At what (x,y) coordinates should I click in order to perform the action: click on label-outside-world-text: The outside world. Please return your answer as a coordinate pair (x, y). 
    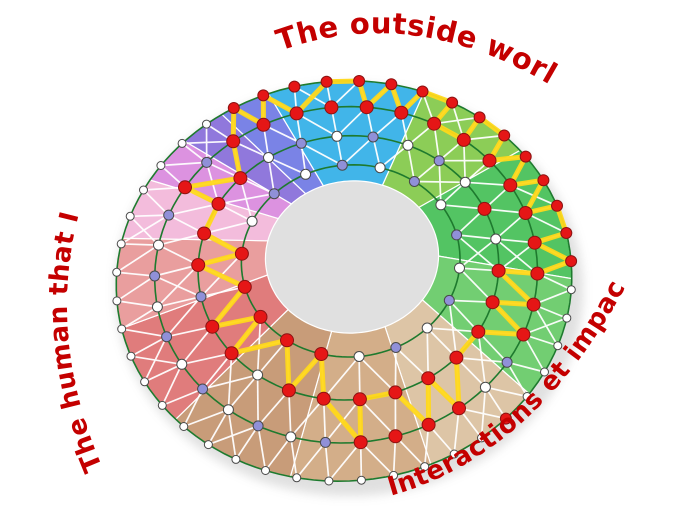
    Looking at the image, I should click on (281, 45).